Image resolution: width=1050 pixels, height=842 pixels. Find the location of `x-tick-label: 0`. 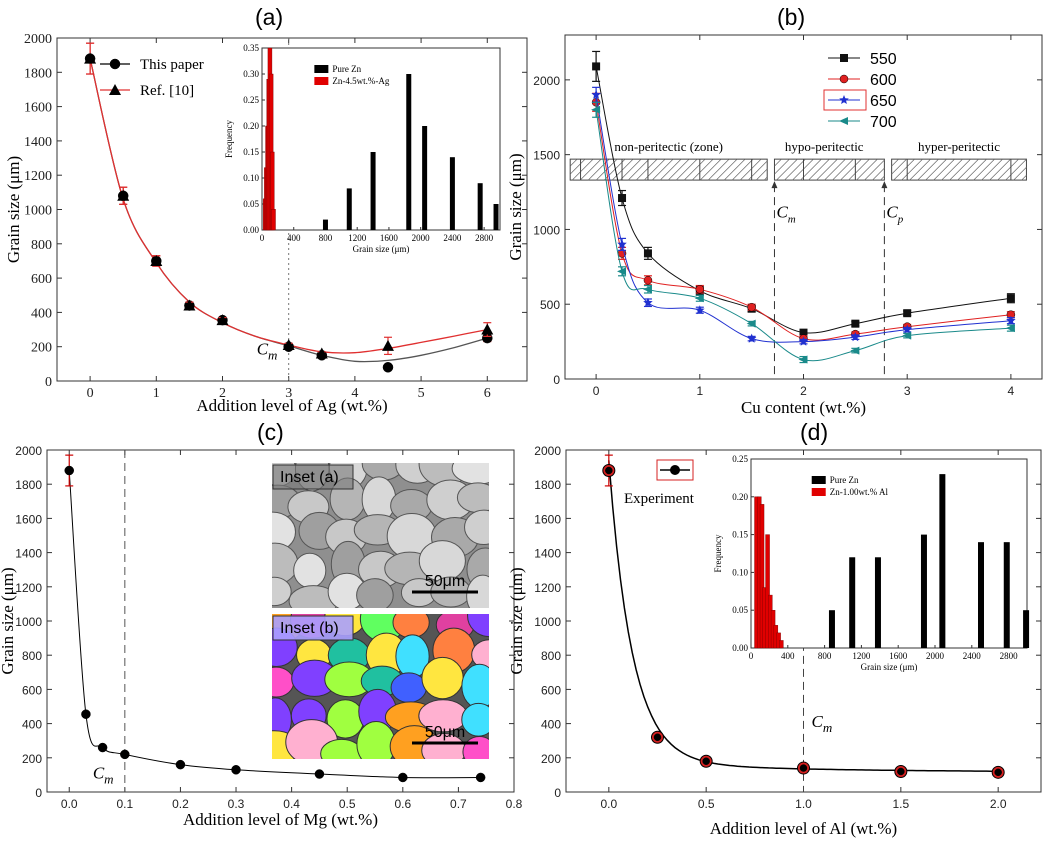

x-tick-label: 0 is located at coordinates (596, 391).